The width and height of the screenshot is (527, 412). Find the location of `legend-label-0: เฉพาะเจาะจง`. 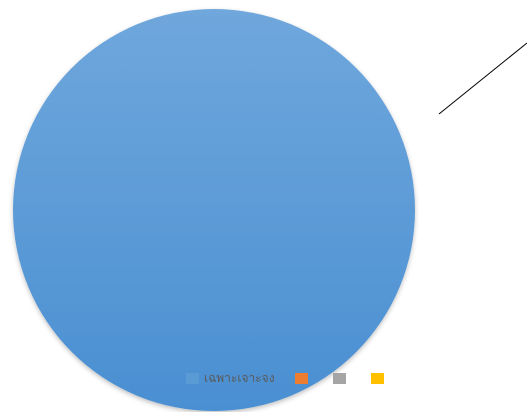

legend-label-0: เฉพาะเจาะจง is located at coordinates (239, 378).